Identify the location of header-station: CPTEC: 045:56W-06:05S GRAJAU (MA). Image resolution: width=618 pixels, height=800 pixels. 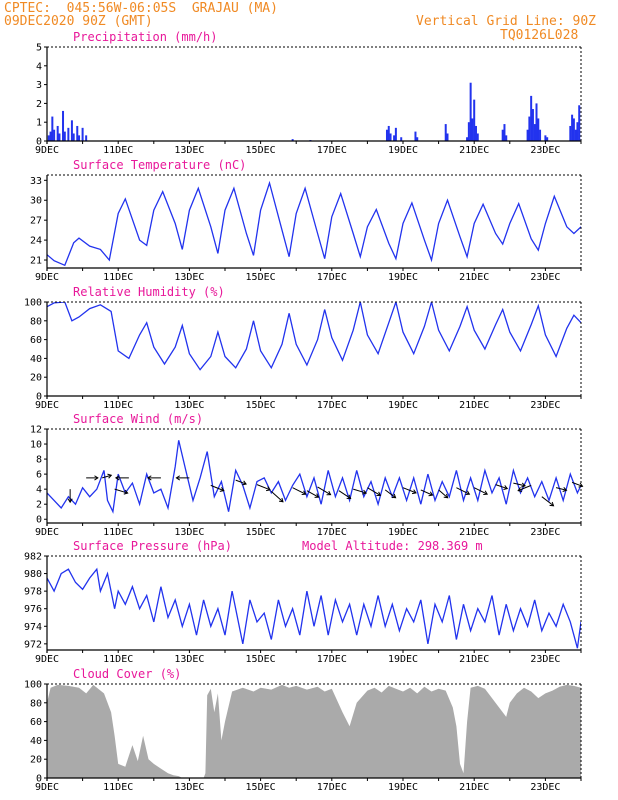
(141, 8).